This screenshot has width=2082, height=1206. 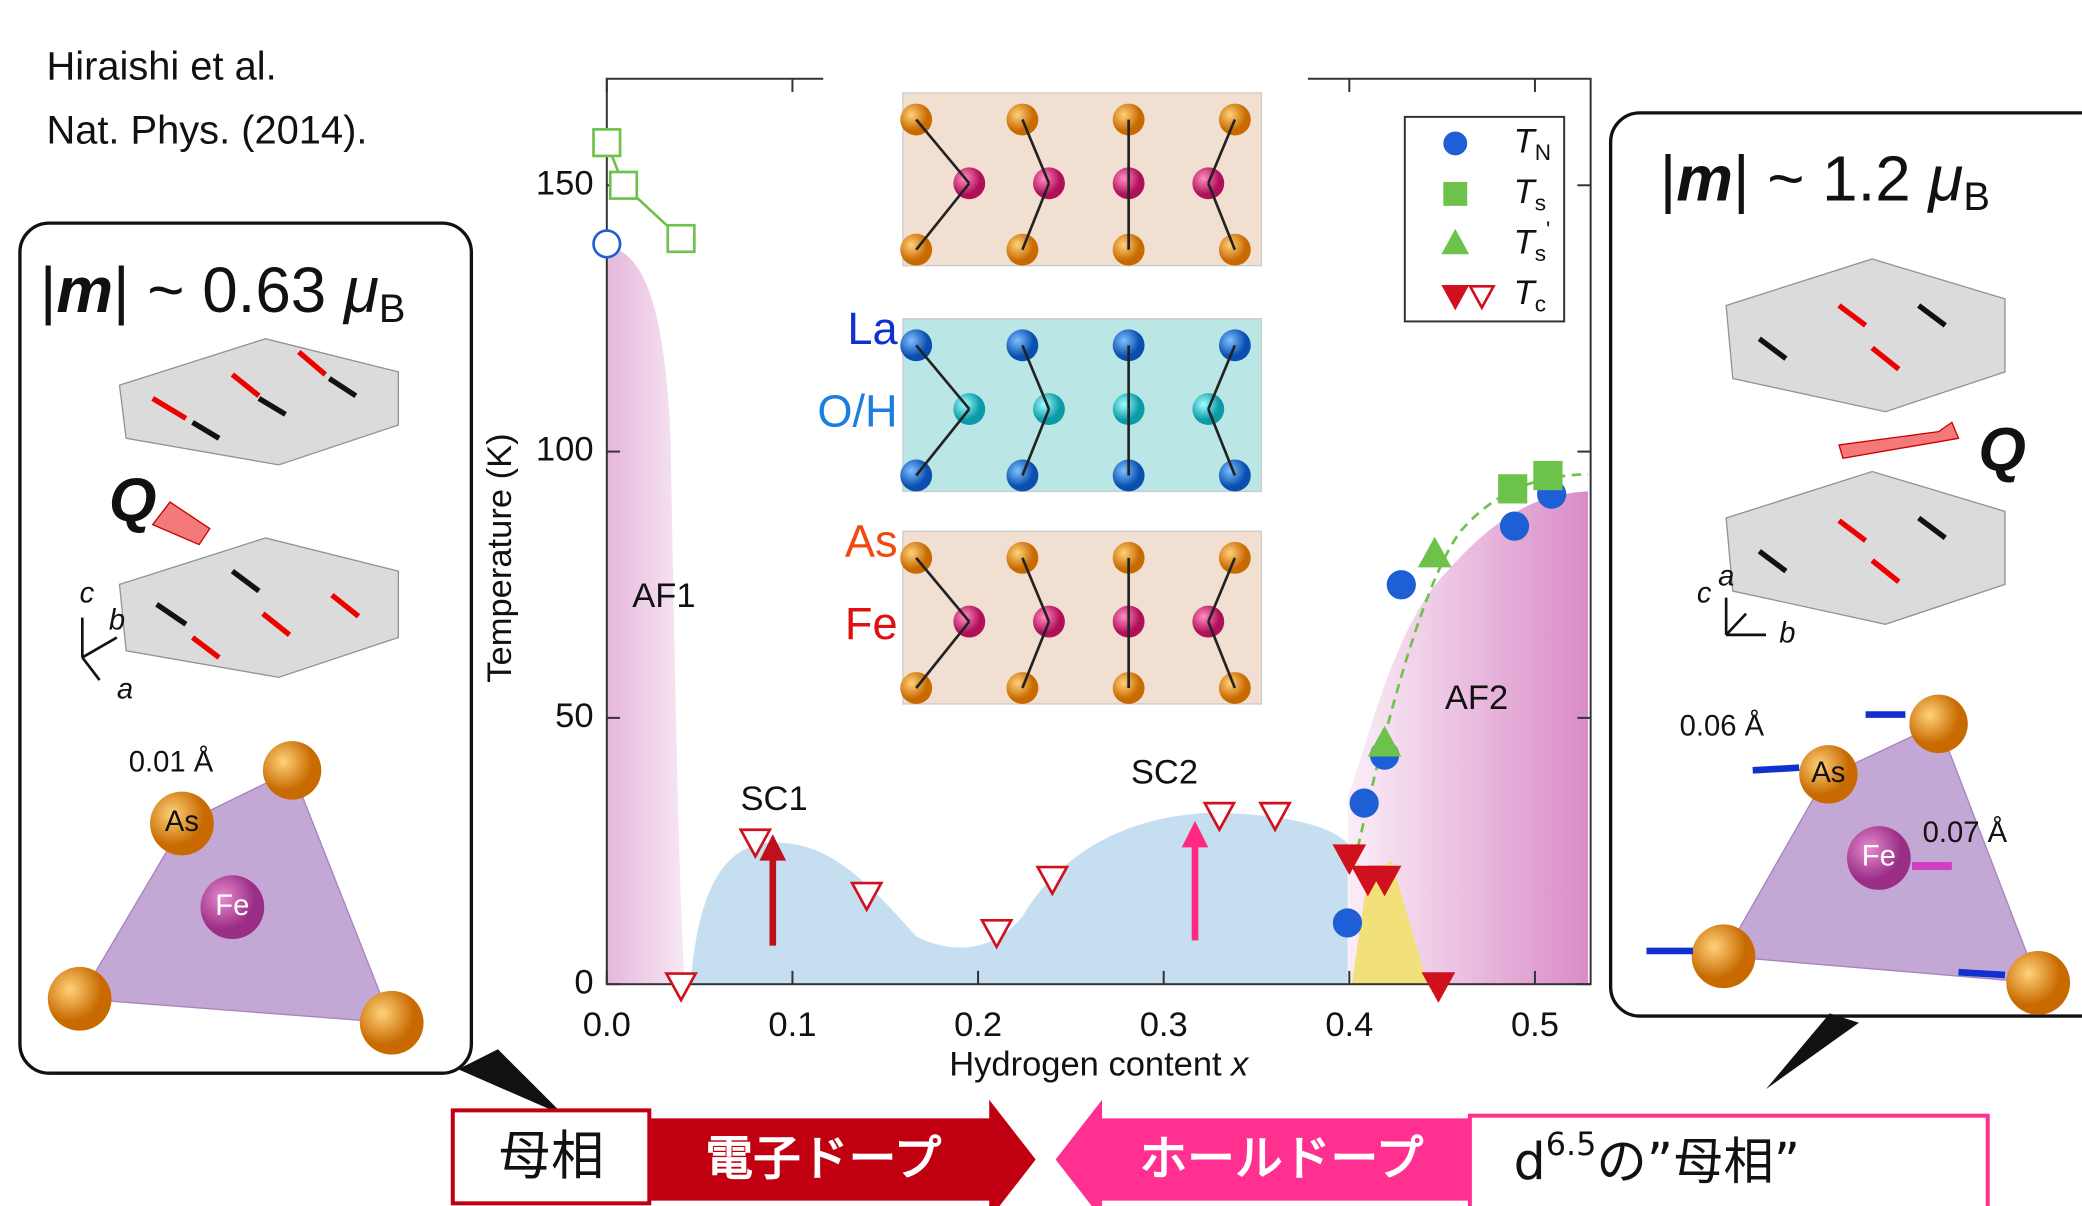 I want to click on region-label: SC2, so click(x=1164, y=772).